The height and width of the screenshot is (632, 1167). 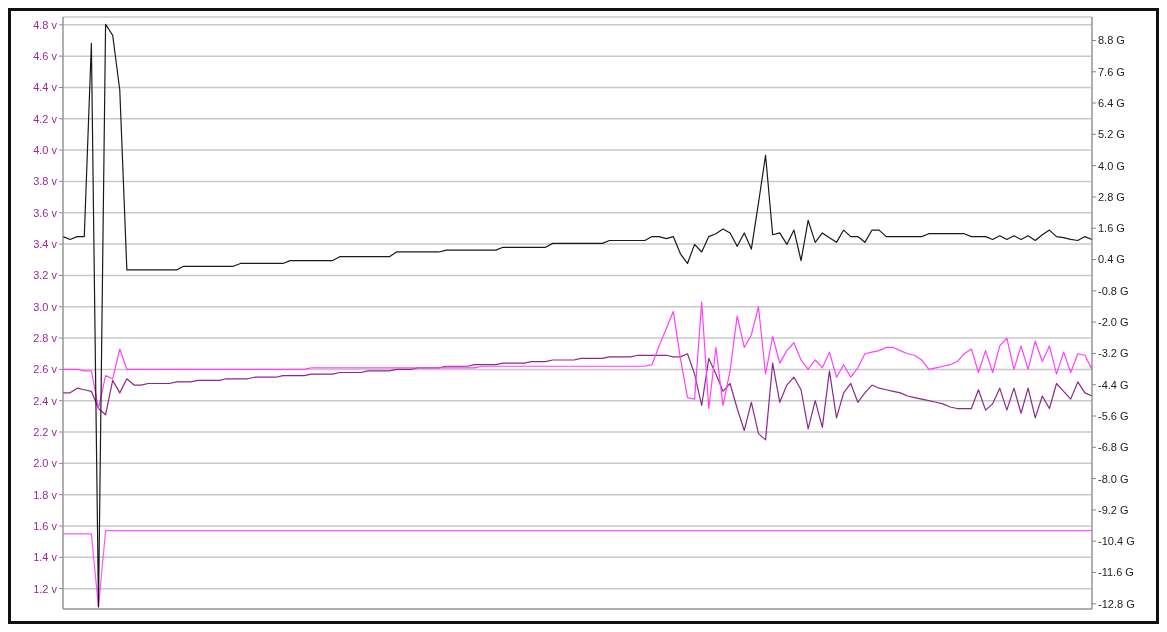 What do you see at coordinates (1111, 134) in the screenshot?
I see `y2-tick-label: 5.2 G` at bounding box center [1111, 134].